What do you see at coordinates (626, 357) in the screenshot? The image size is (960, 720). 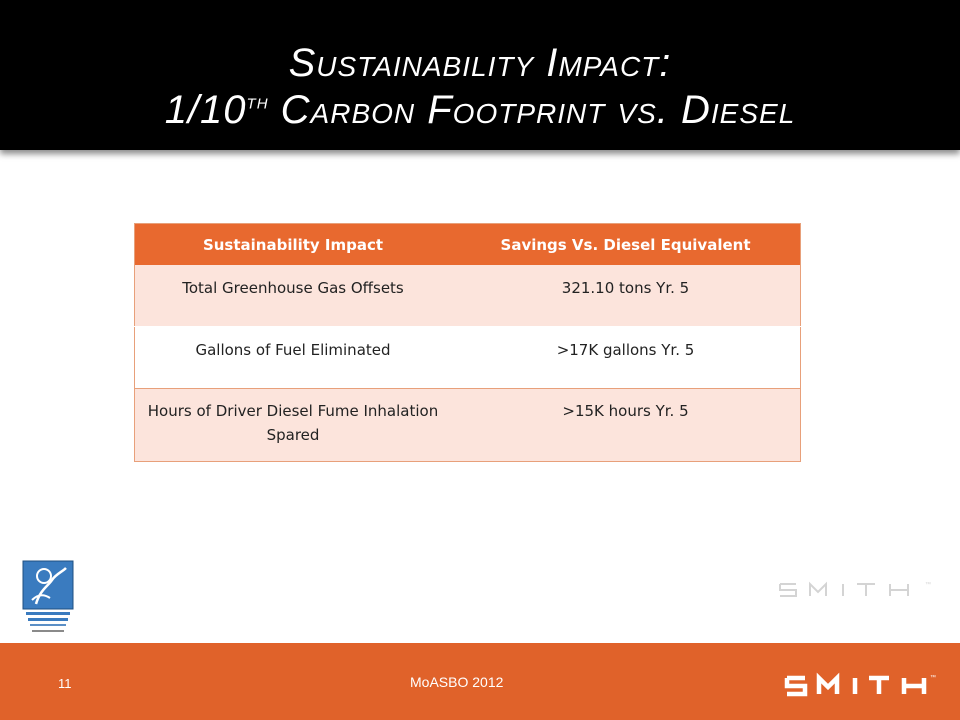 I see `table-cell-savings: >17K gallons Yr. 5` at bounding box center [626, 357].